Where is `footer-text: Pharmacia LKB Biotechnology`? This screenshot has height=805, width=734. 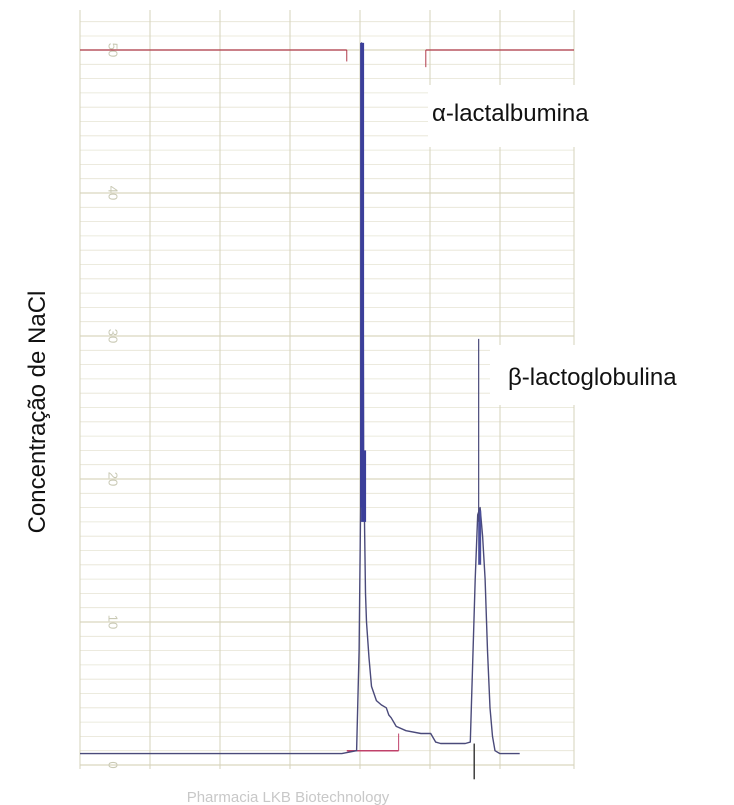 footer-text: Pharmacia LKB Biotechnology is located at coordinates (288, 797).